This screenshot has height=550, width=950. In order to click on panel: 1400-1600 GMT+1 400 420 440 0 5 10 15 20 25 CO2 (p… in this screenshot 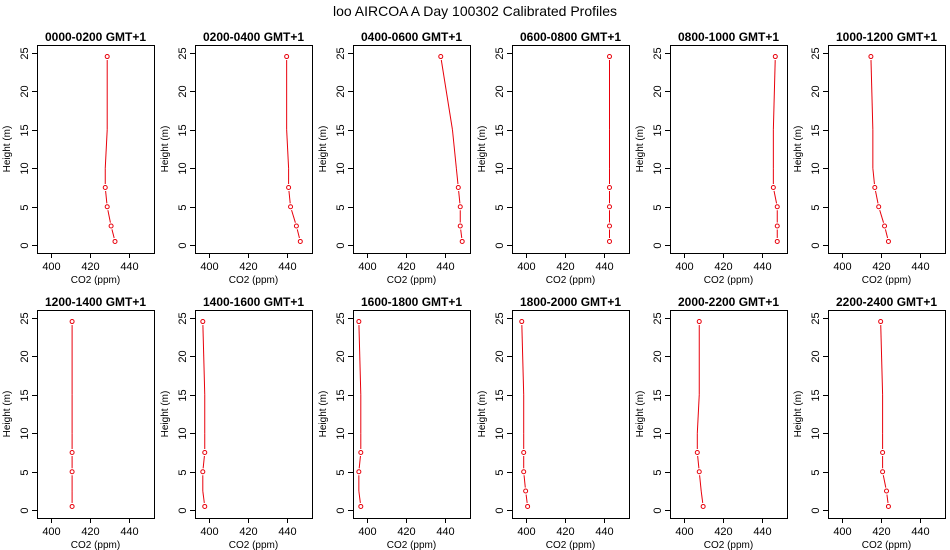, I will do `click(236, 422)`.